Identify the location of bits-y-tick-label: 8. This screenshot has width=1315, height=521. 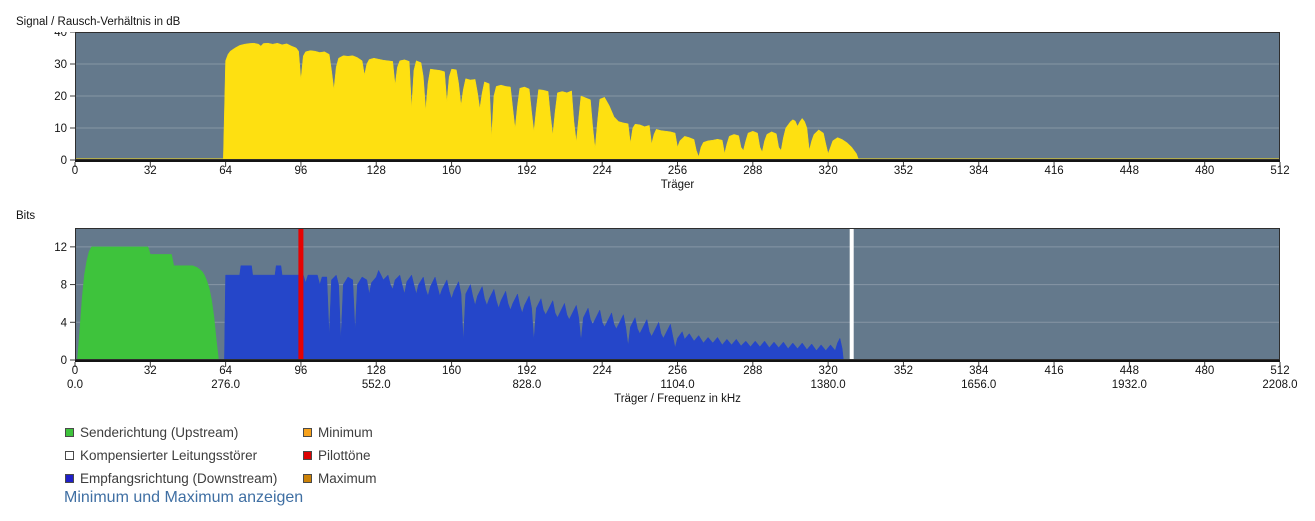
(64, 286).